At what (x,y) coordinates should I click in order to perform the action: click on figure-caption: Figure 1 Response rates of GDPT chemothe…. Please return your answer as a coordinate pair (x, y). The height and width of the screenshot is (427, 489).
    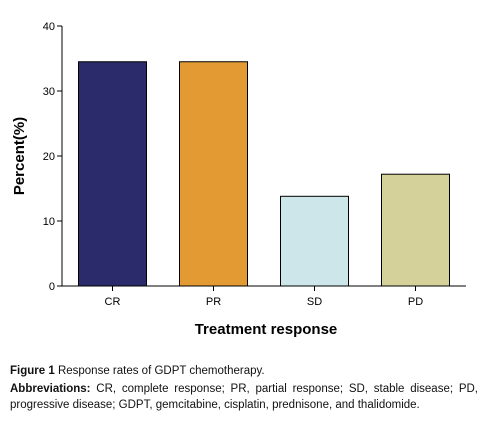
    Looking at the image, I should click on (244, 371).